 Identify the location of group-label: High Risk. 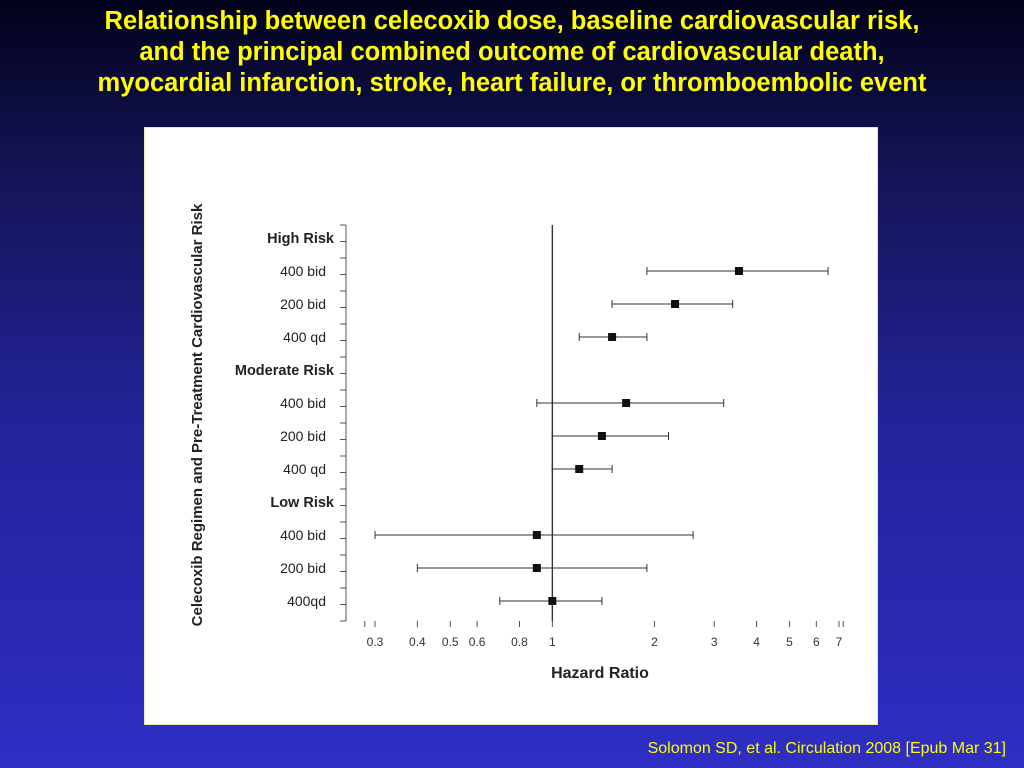
(301, 239).